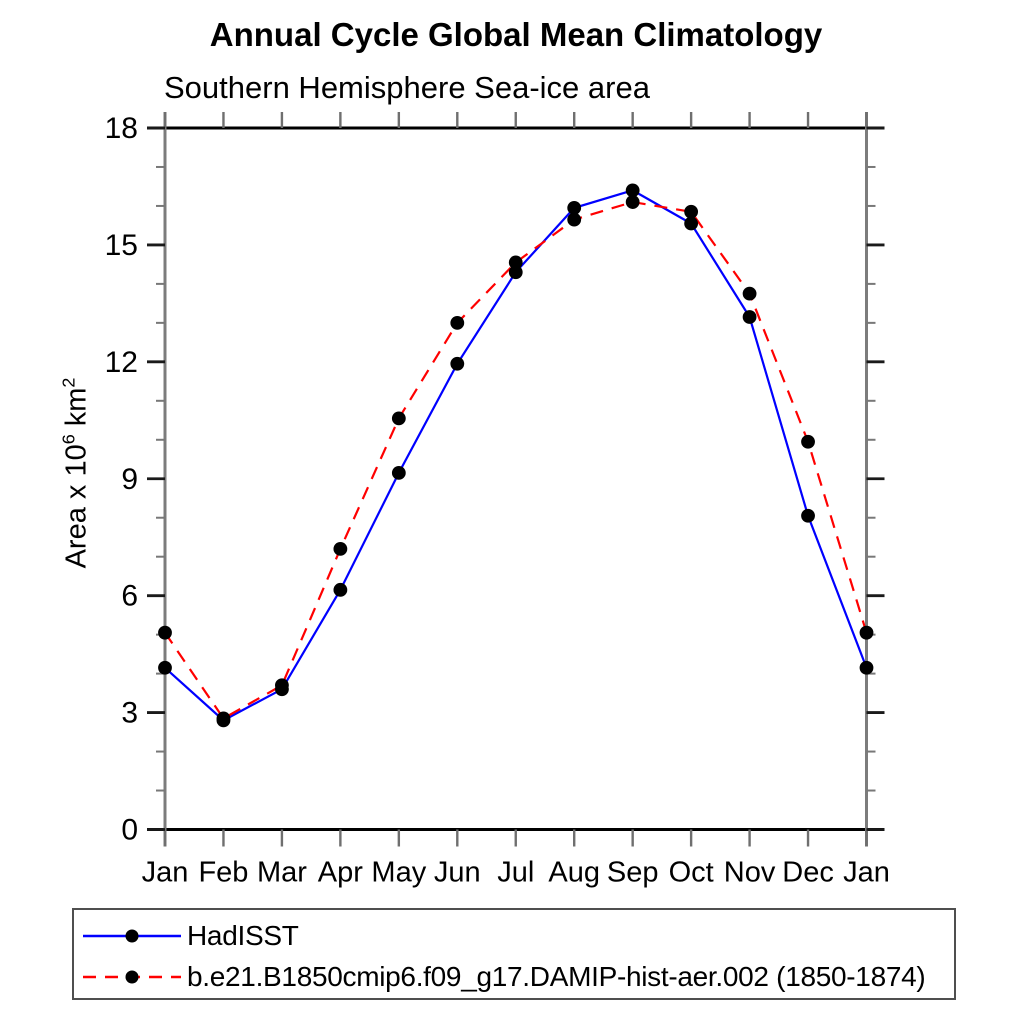 The image size is (1024, 1024). Describe the element at coordinates (691, 873) in the screenshot. I see `x-tick-label: Oct` at that location.